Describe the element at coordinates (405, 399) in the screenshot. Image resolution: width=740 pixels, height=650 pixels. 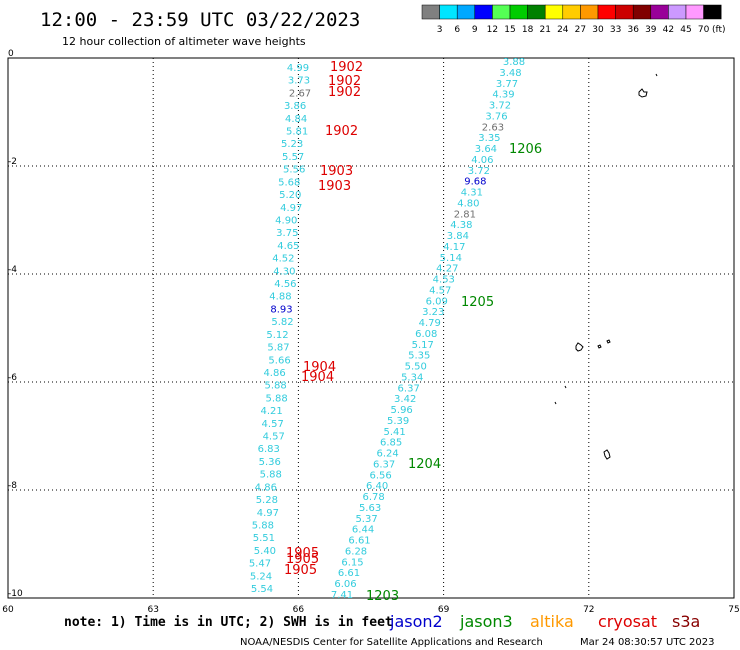
I see `swh-value: 3.42` at that location.